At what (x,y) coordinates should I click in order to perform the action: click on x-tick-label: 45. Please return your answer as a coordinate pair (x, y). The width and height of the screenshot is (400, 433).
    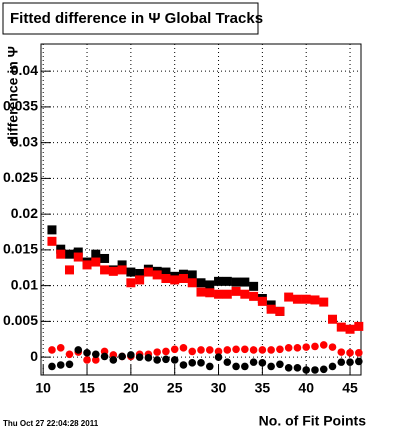
    Looking at the image, I should click on (350, 388).